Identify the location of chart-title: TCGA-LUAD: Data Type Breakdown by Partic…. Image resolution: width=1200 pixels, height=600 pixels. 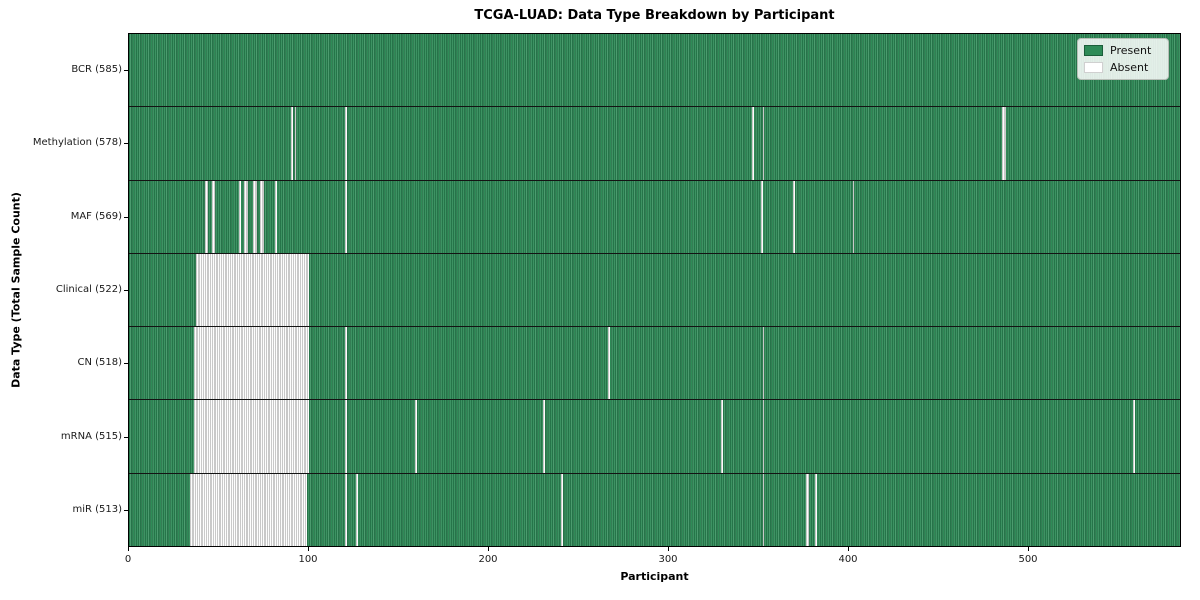
(654, 15).